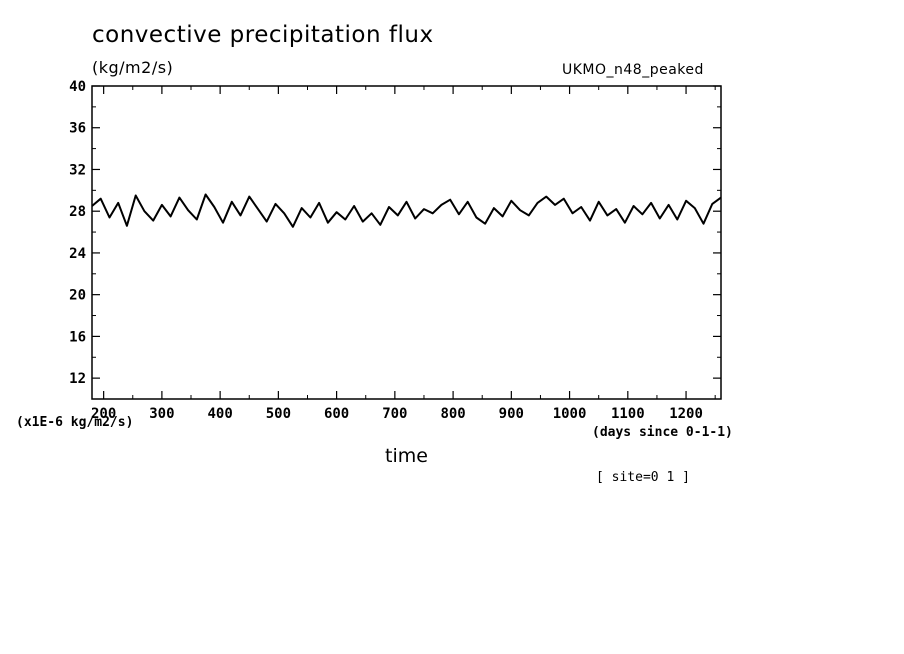 Image resolution: width=904 pixels, height=654 pixels. I want to click on y-tick-label: 16, so click(77, 337).